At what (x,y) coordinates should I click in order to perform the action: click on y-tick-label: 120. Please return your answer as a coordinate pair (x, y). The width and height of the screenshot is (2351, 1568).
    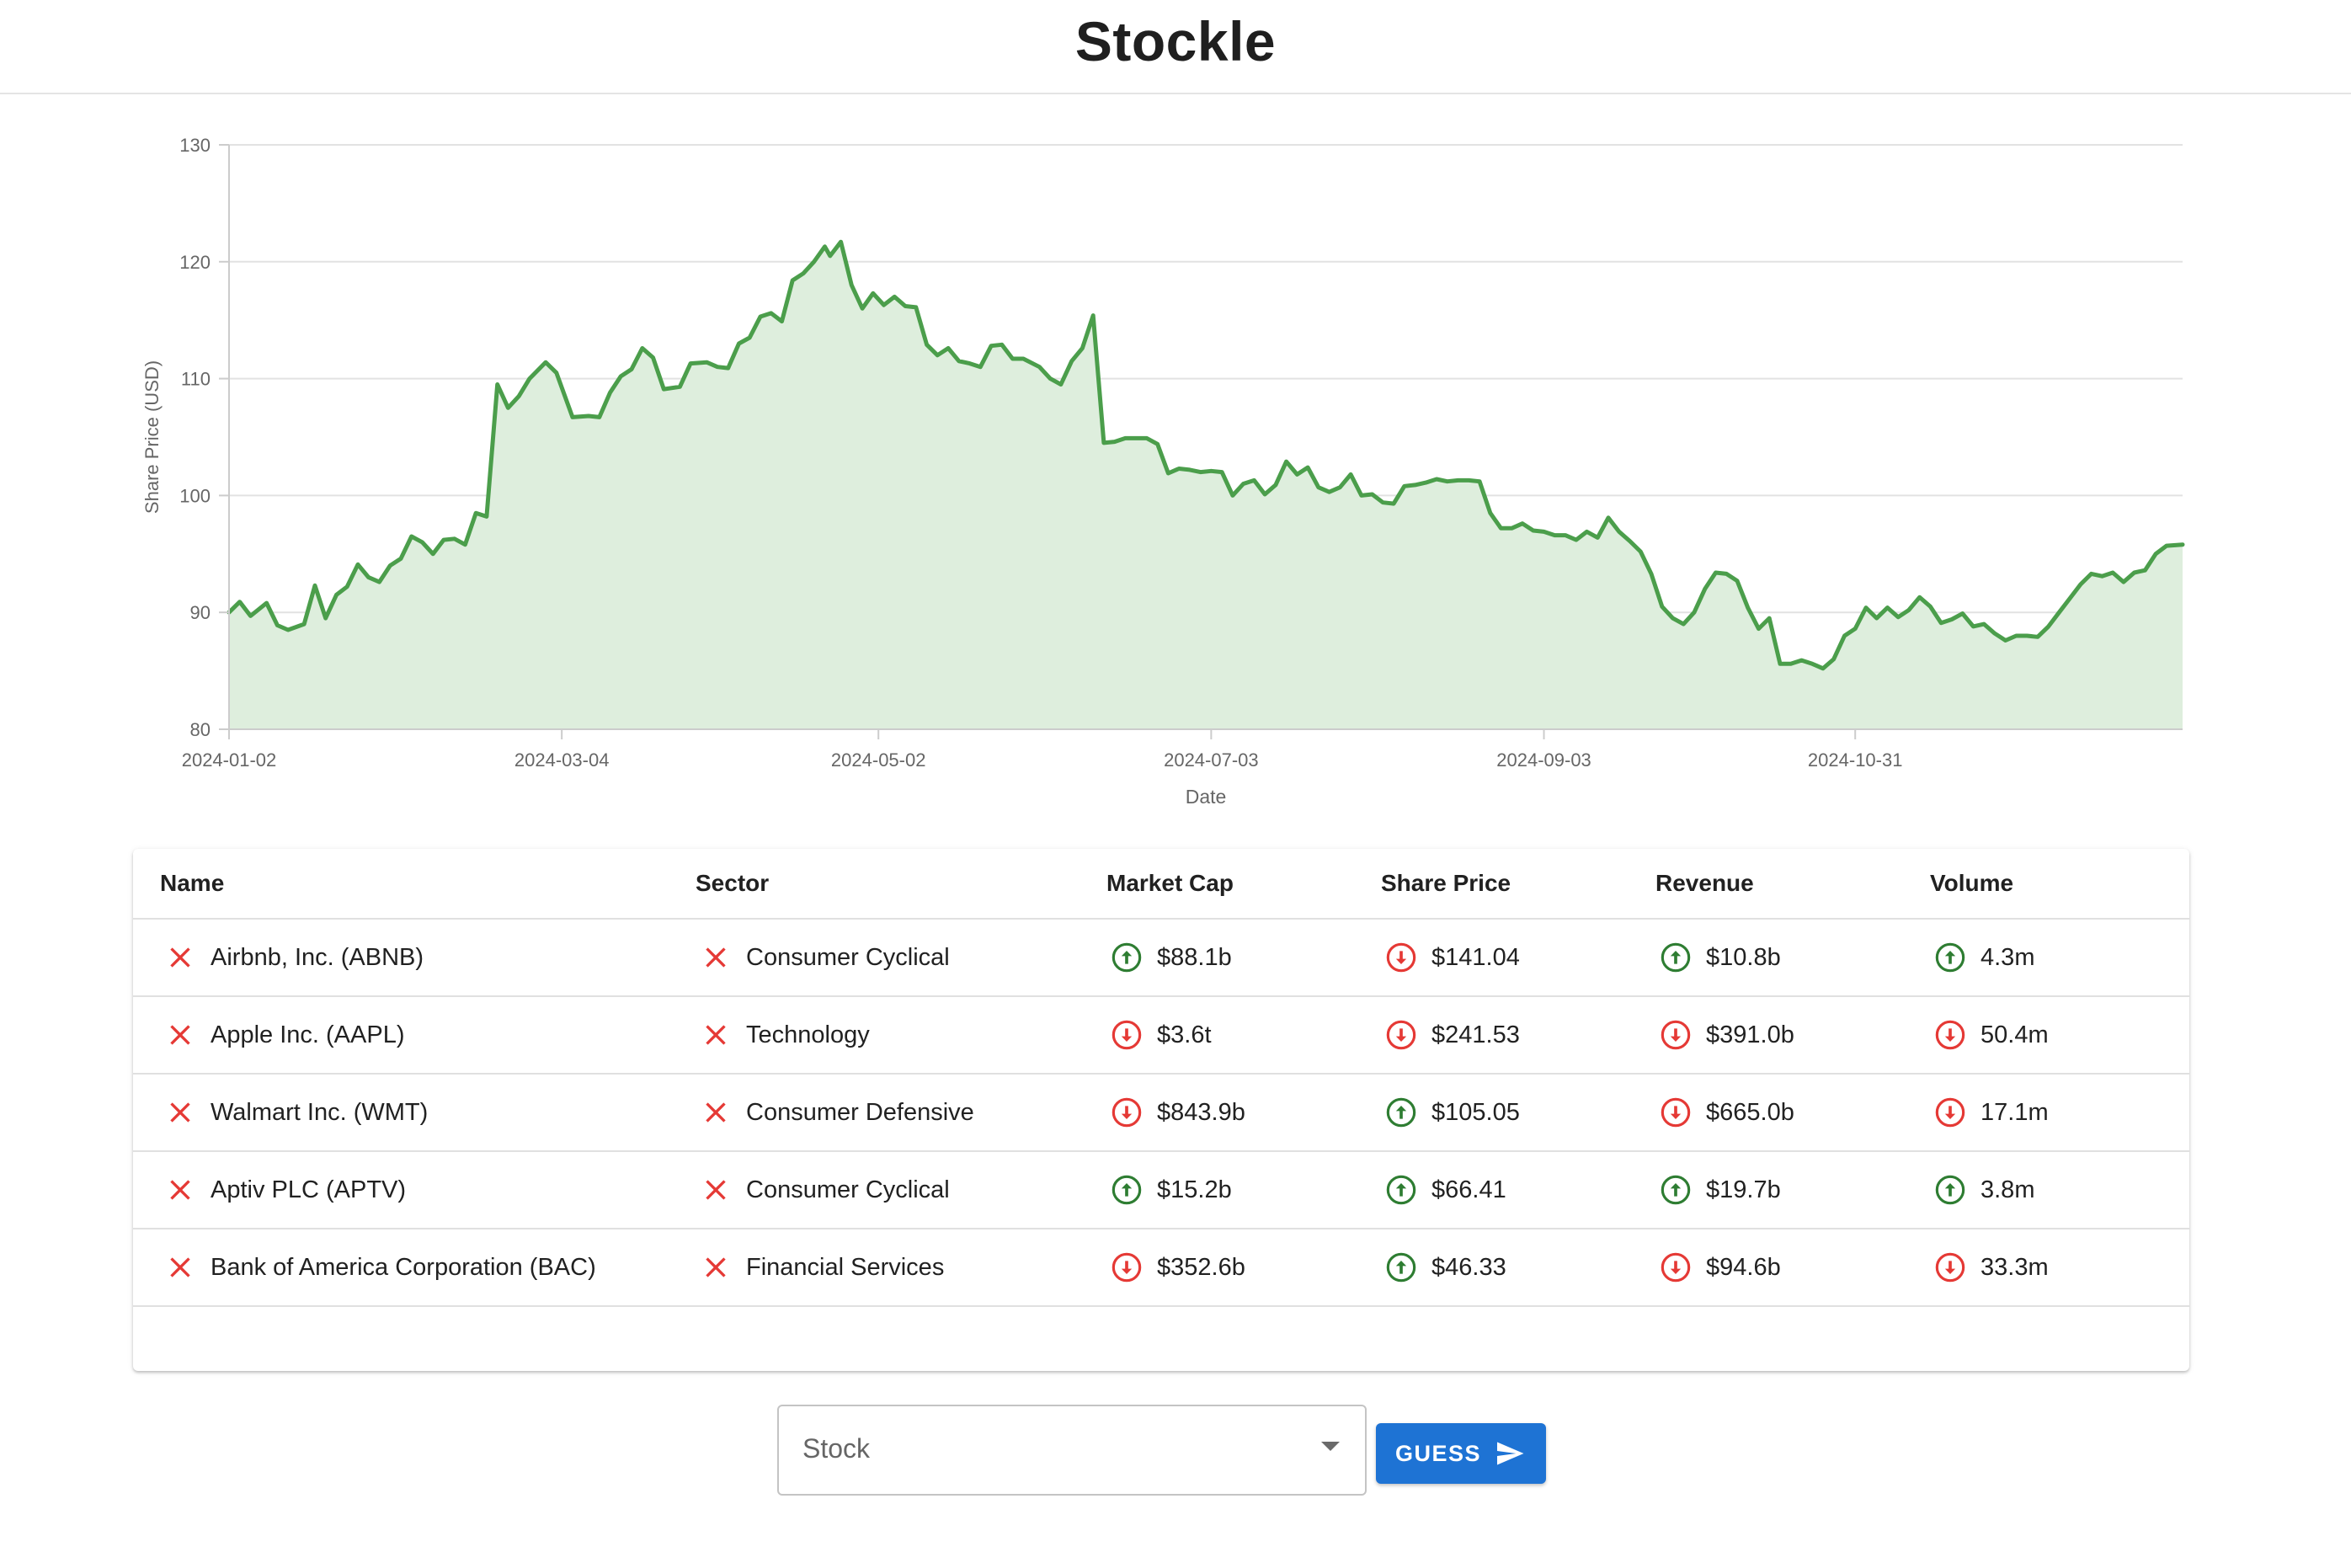
    Looking at the image, I should click on (195, 262).